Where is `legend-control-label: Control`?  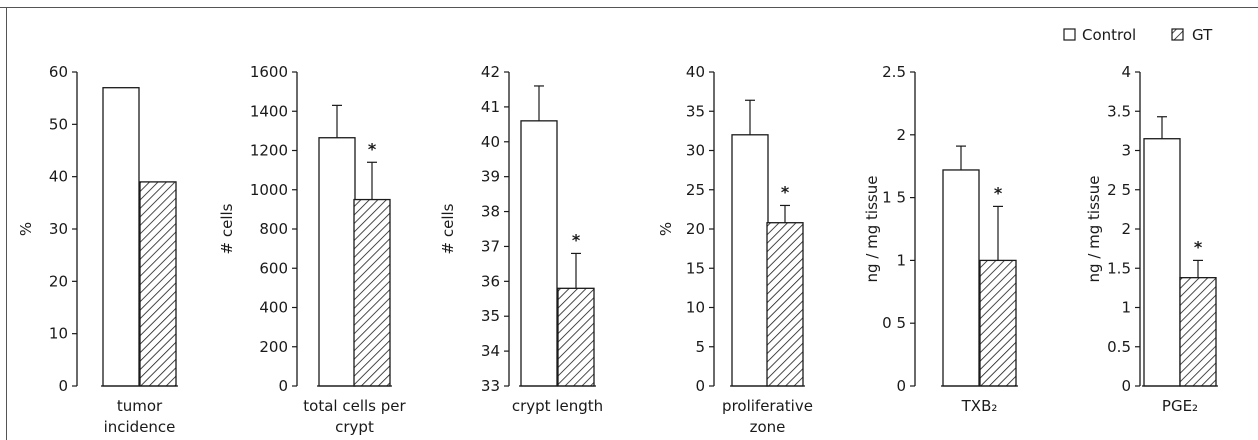 legend-control-label: Control is located at coordinates (1109, 35).